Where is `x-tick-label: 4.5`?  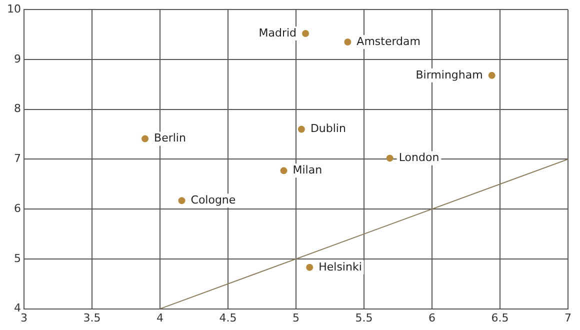
x-tick-label: 4.5 is located at coordinates (228, 317).